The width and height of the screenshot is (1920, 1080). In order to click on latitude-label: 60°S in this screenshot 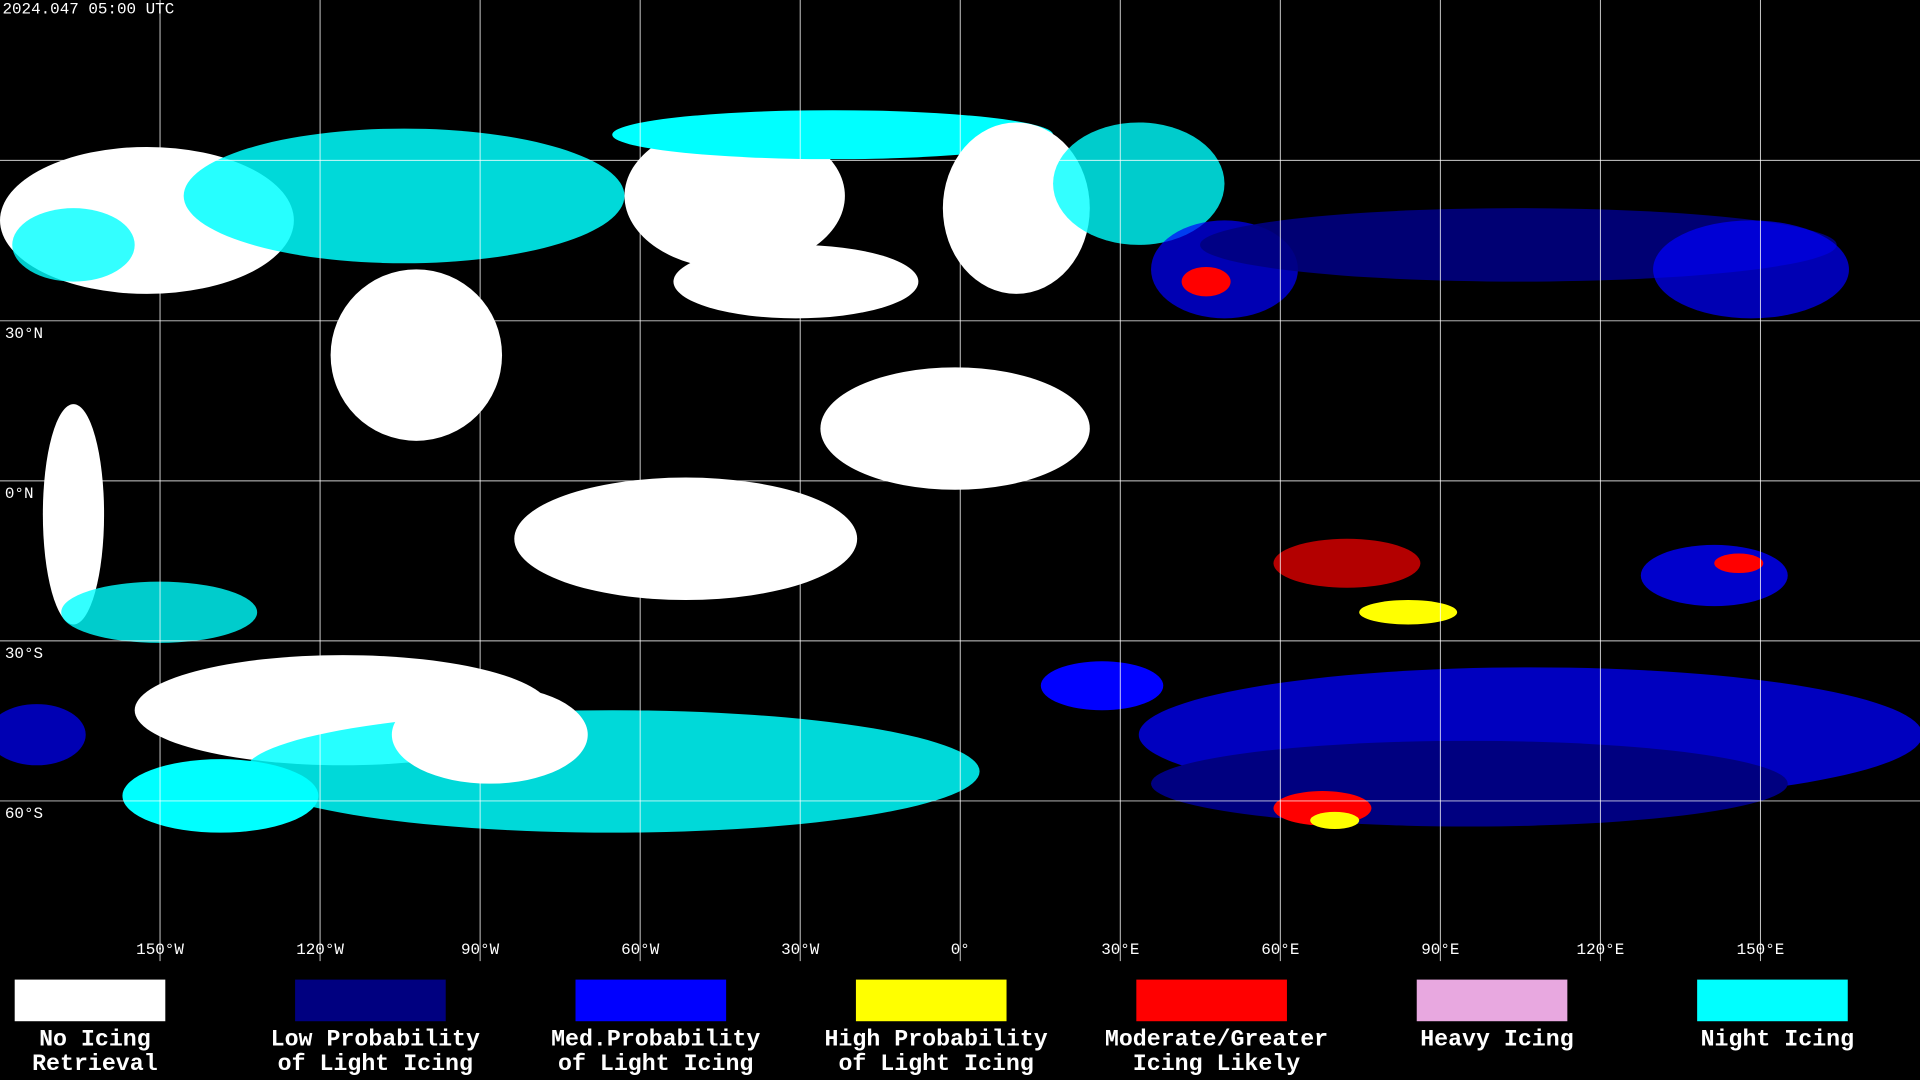, I will do `click(24, 814)`.